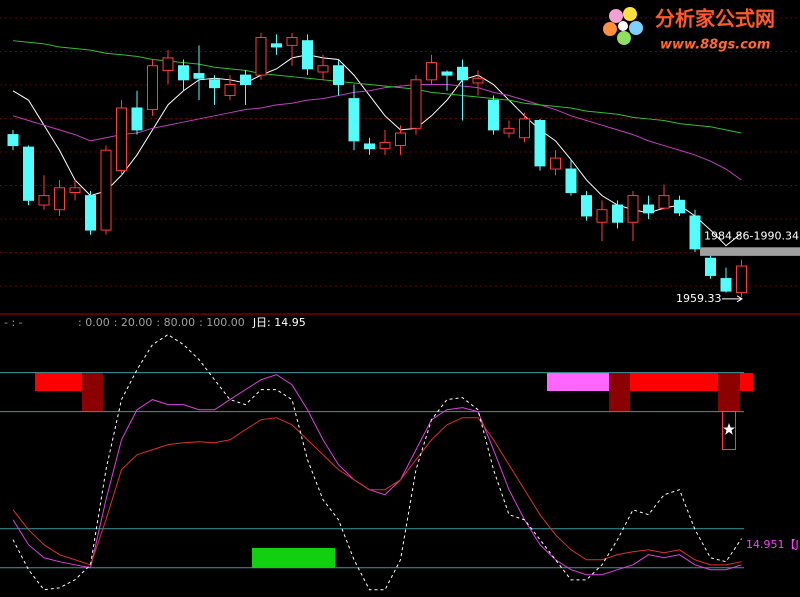  I want to click on level-label: : 20.00, so click(133, 322).